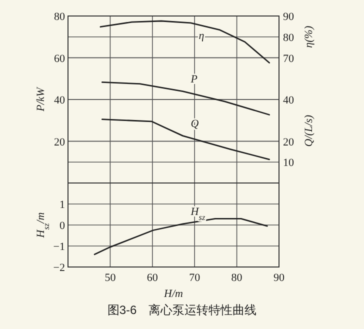  Describe the element at coordinates (63, 226) in the screenshot. I see `y-tick-label: 0` at that location.